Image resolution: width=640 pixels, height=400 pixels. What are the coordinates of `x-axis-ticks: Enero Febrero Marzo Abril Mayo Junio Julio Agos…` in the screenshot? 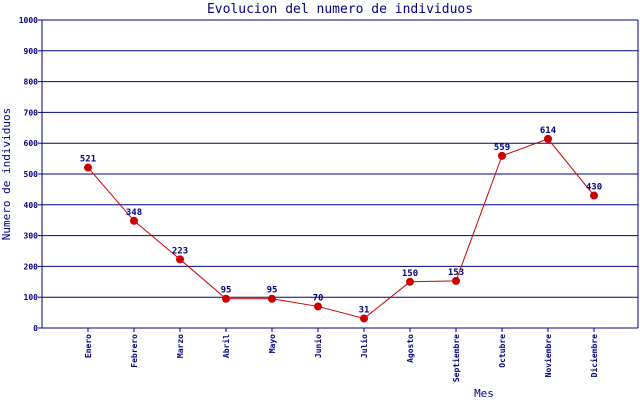 It's located at (341, 355).